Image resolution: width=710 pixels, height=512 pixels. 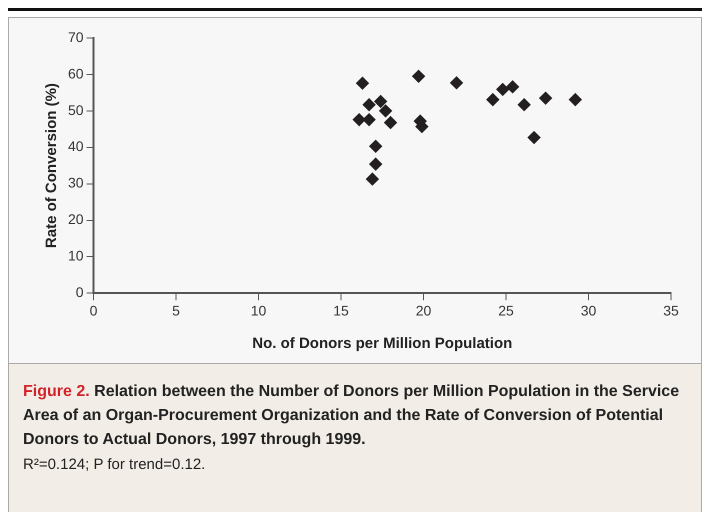 I want to click on y-tick-label: 10, so click(x=76, y=256).